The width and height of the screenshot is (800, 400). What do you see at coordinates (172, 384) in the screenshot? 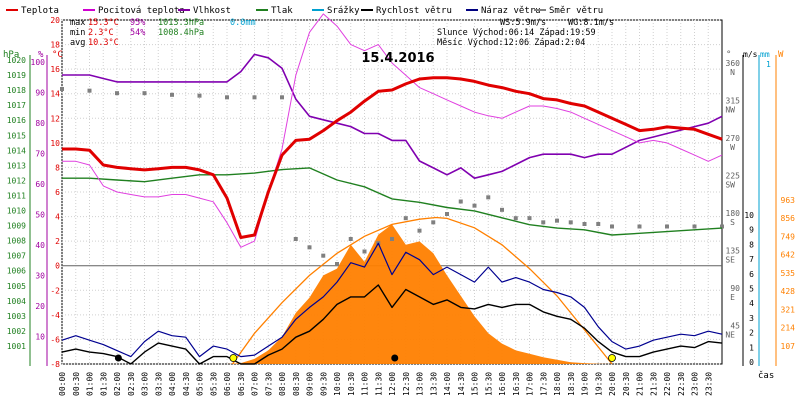
I see `x-tick-label: 04:00` at bounding box center [172, 384].